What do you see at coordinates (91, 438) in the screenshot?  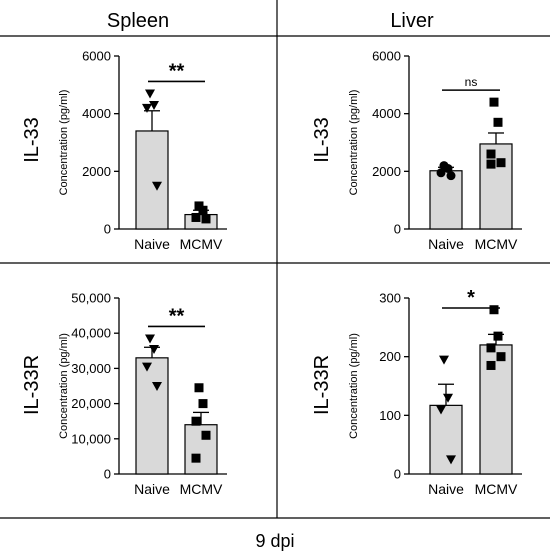 I see `y-tick-label: 10,000` at bounding box center [91, 438].